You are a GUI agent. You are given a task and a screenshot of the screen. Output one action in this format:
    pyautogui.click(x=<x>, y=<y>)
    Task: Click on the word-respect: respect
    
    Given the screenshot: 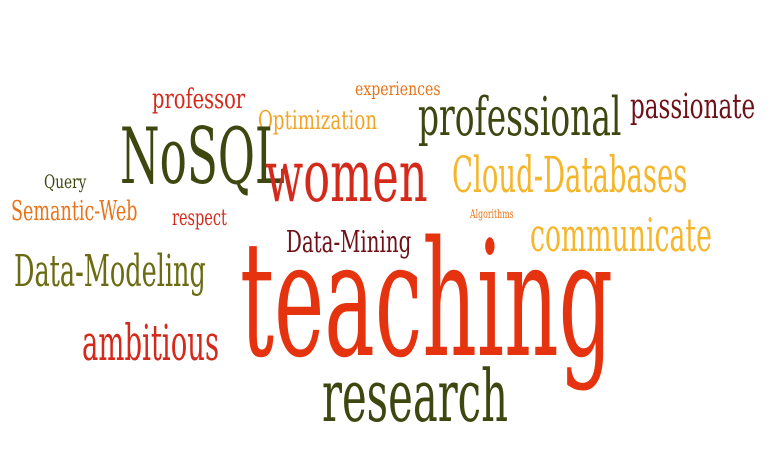 What is the action you would take?
    pyautogui.click(x=199, y=218)
    